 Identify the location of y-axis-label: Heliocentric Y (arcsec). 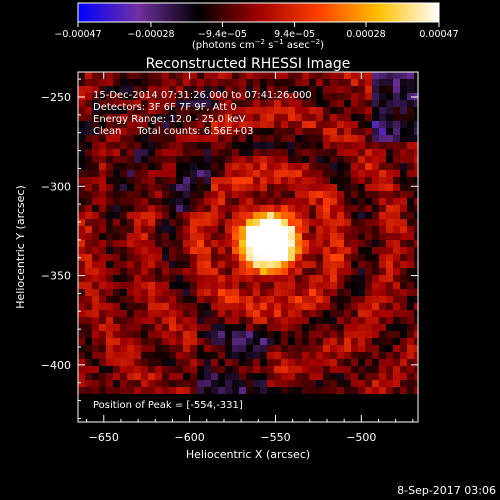
(20, 247).